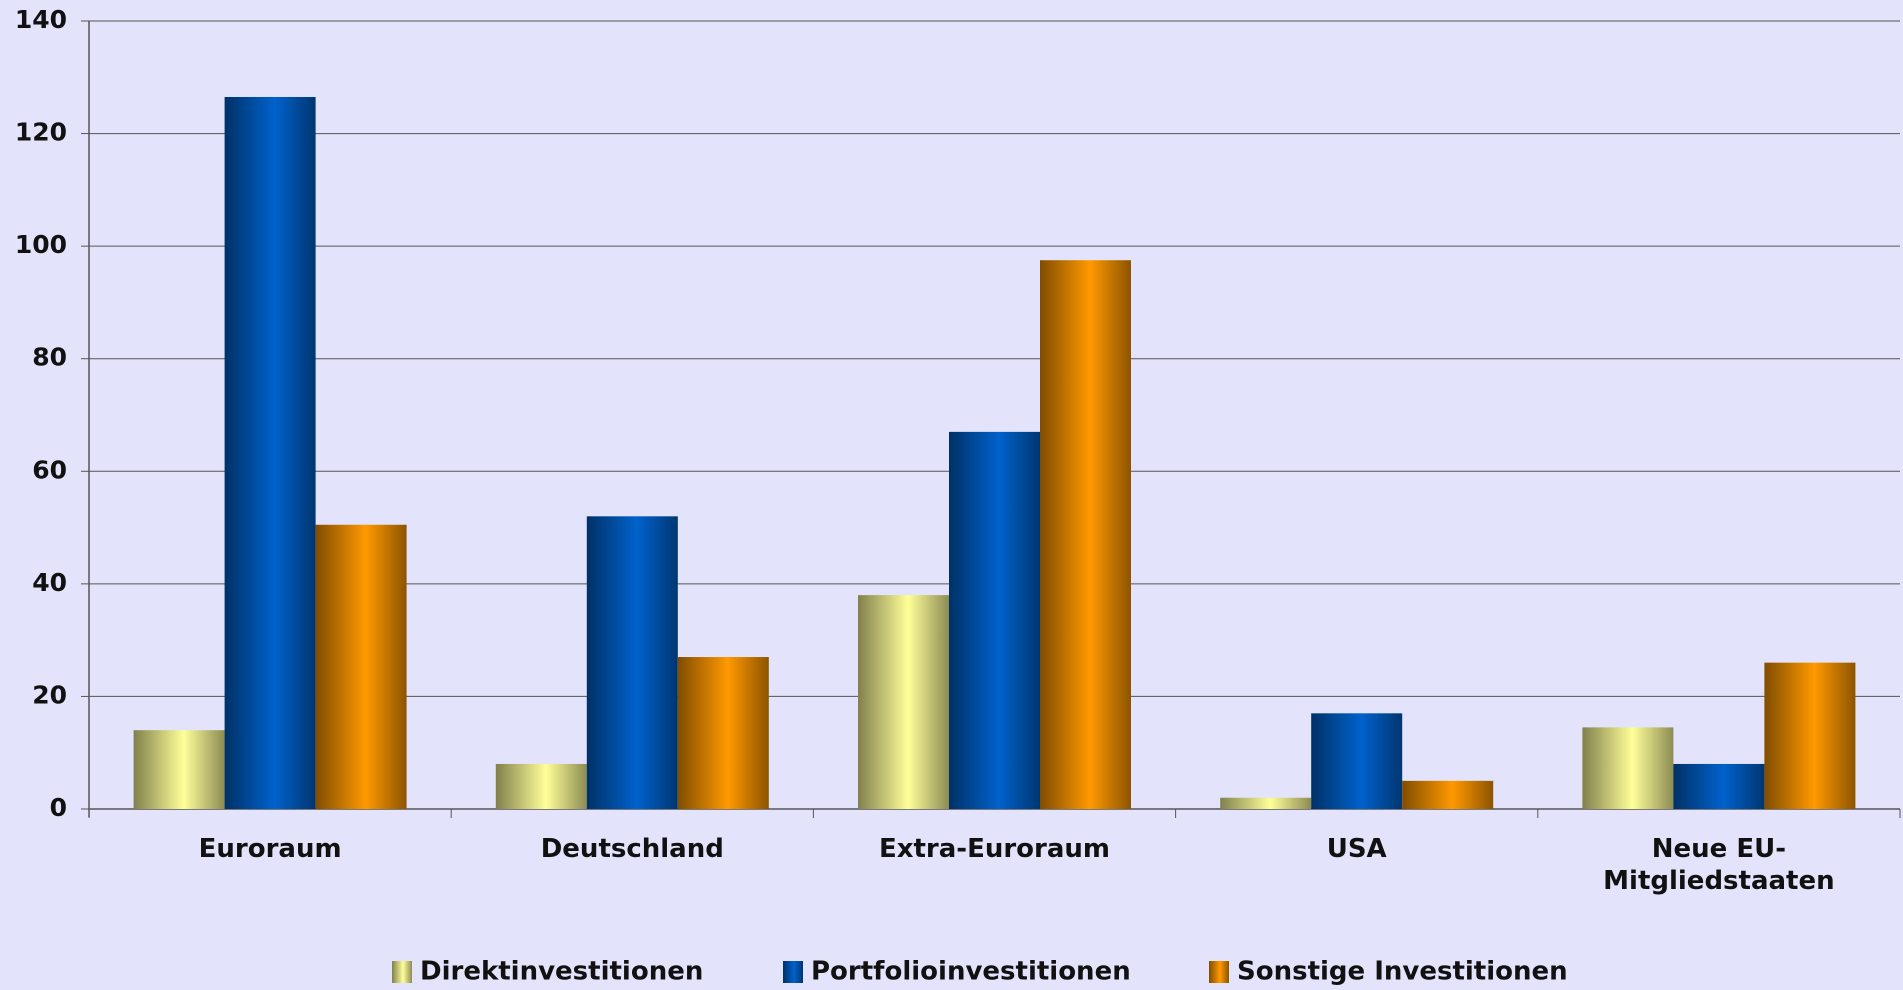  Describe the element at coordinates (1719, 865) in the screenshot. I see `x-tick-label: Neue EU-Mitgliedstaaten` at that location.